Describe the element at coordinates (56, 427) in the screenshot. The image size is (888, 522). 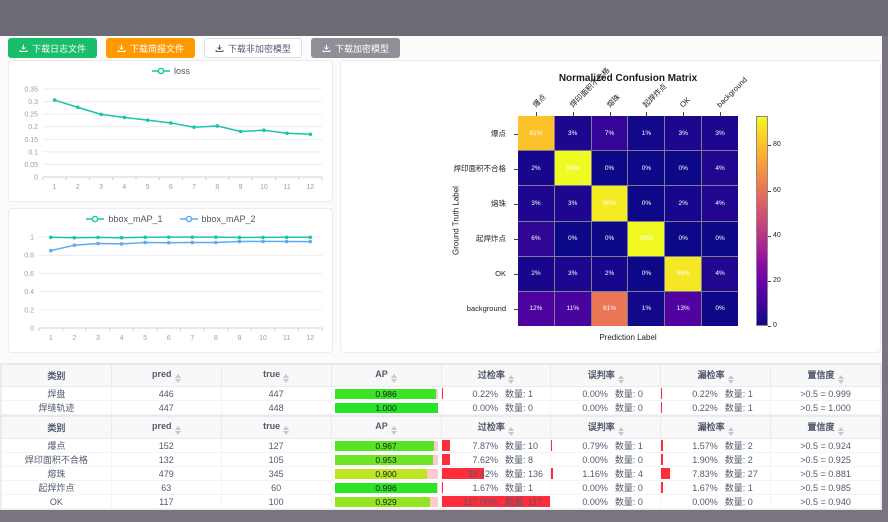
I see `column-header-类别: 类别` at that location.